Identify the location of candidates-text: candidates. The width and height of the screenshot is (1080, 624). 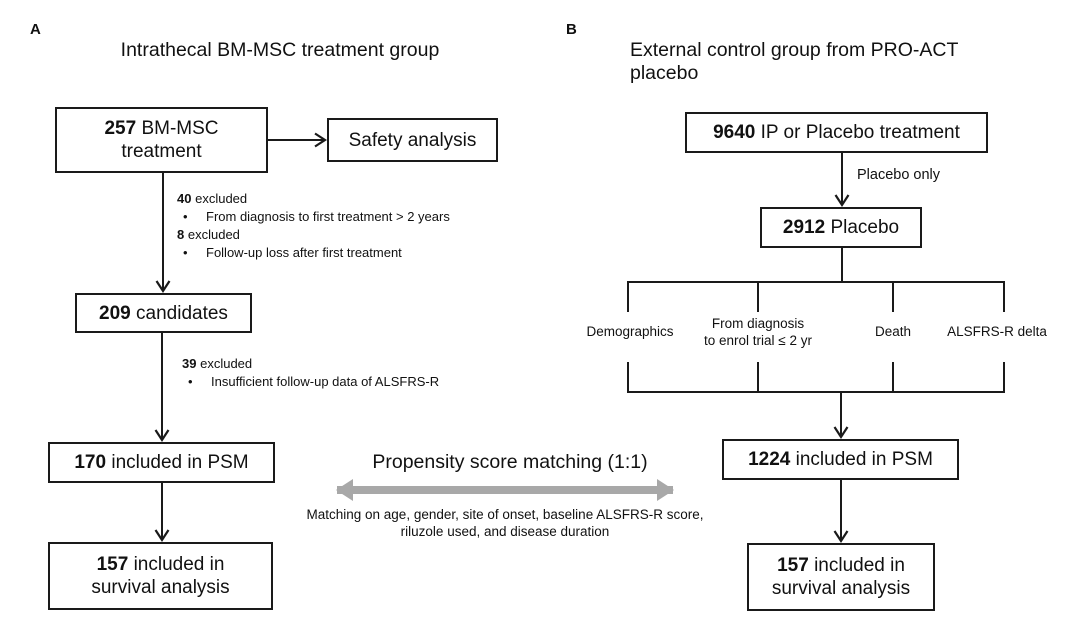
(182, 313).